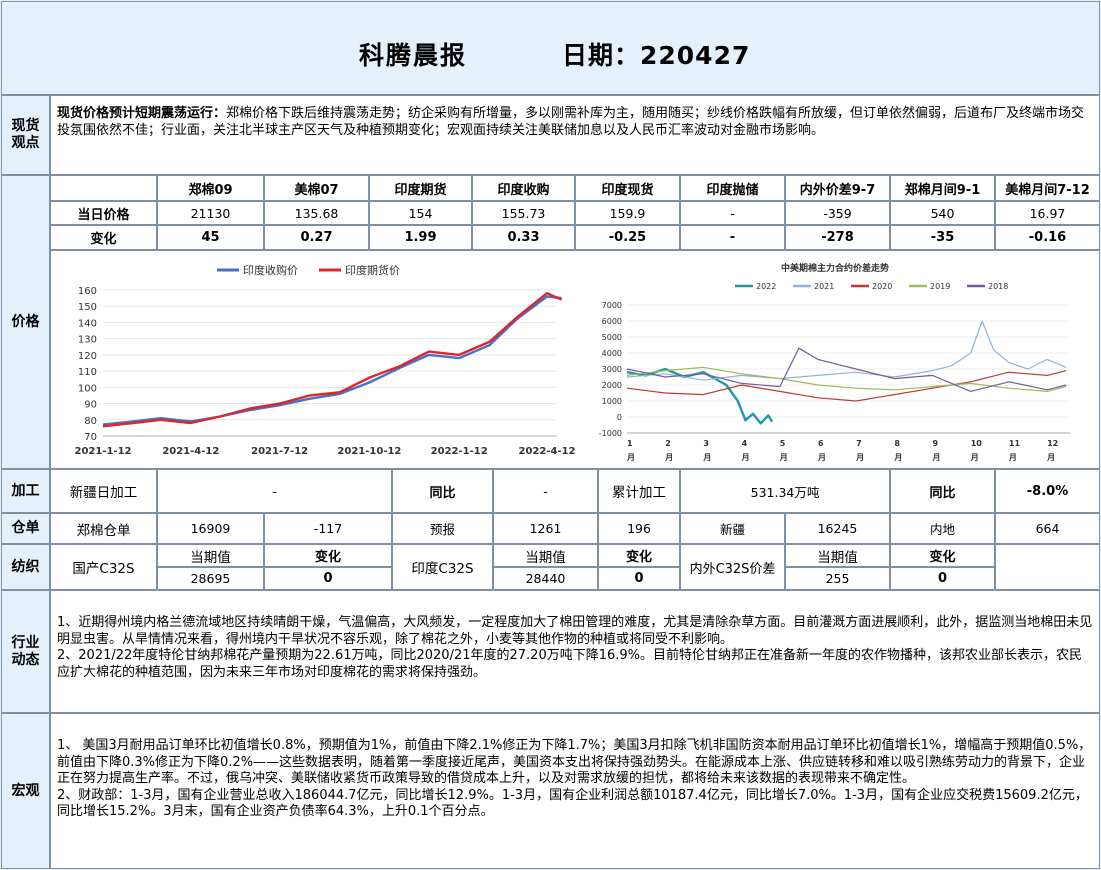 This screenshot has width=1101, height=870. I want to click on legend-label: 2018, so click(998, 286).